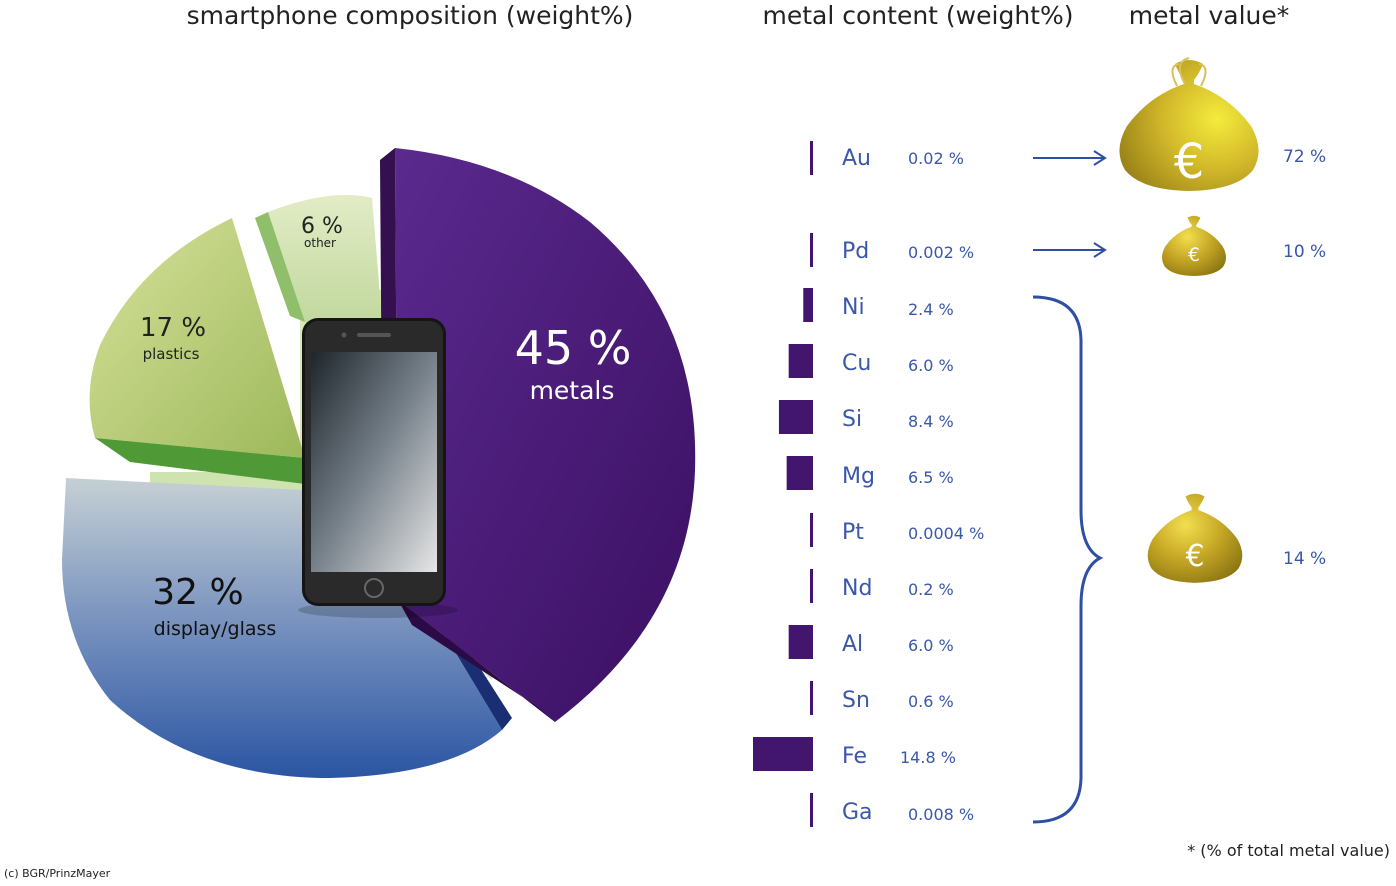 The width and height of the screenshot is (1396, 886). What do you see at coordinates (936, 158) in the screenshot?
I see `element-percent-label: 0.02 %` at bounding box center [936, 158].